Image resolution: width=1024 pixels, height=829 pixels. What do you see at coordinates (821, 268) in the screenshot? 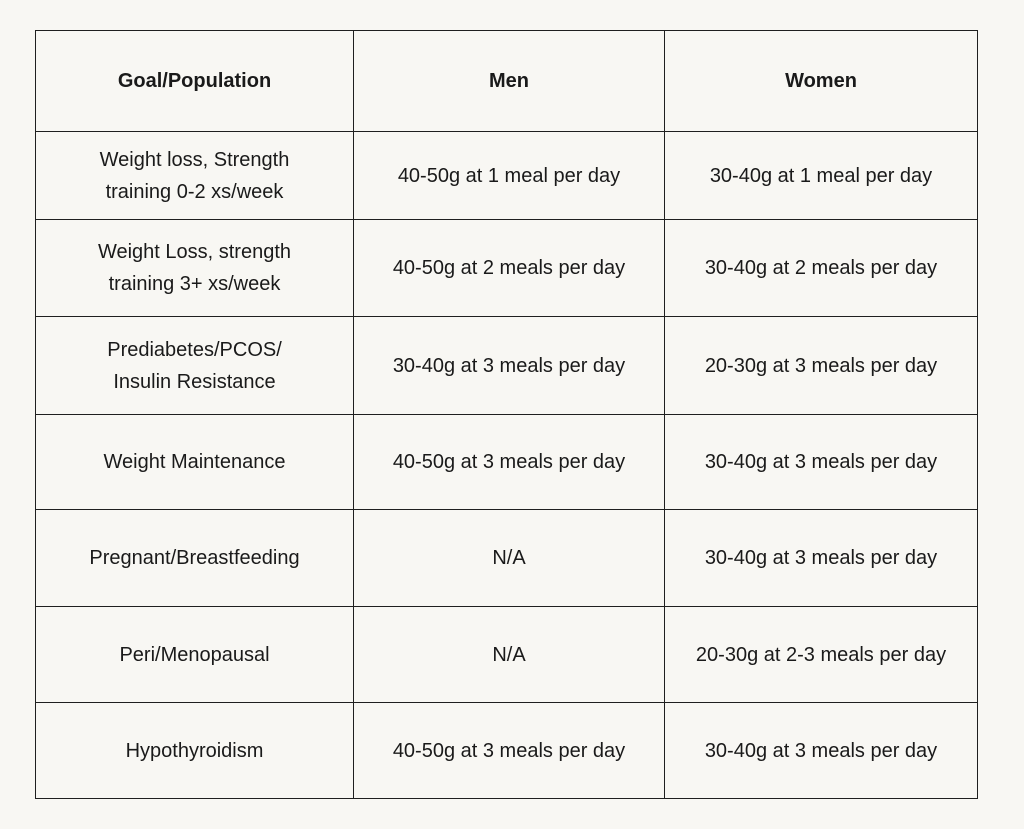
I see `women-cell: 30-40g at 2 meals per day` at bounding box center [821, 268].